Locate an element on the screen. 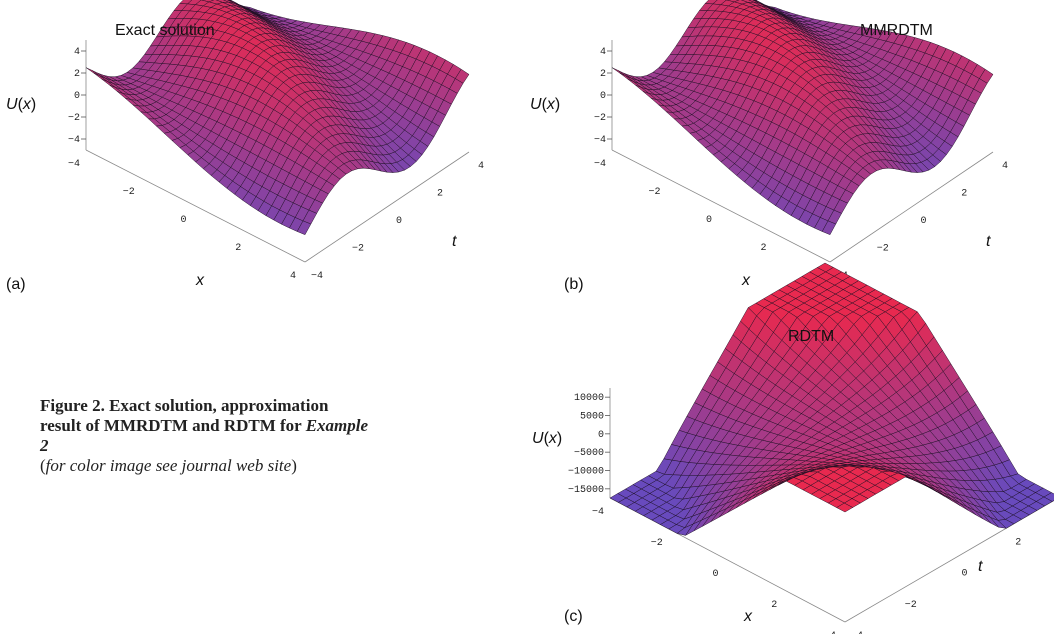 This screenshot has width=1054, height=634. z-tick-label: −15000 is located at coordinates (586, 490).